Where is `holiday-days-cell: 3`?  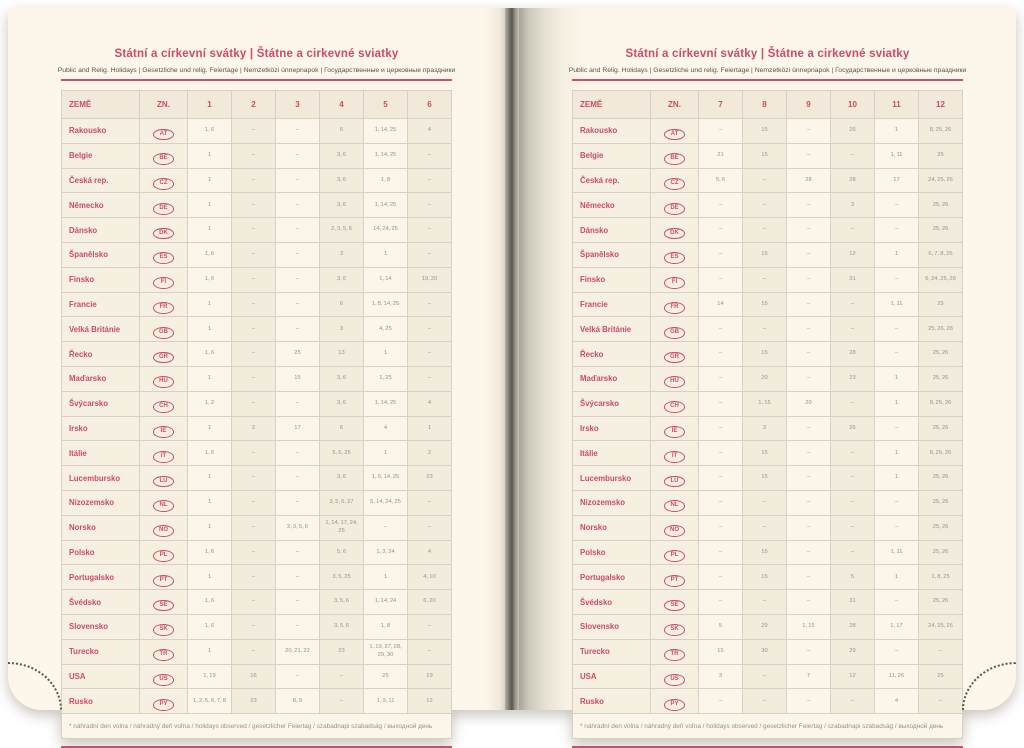
holiday-days-cell: 3 is located at coordinates (341, 329).